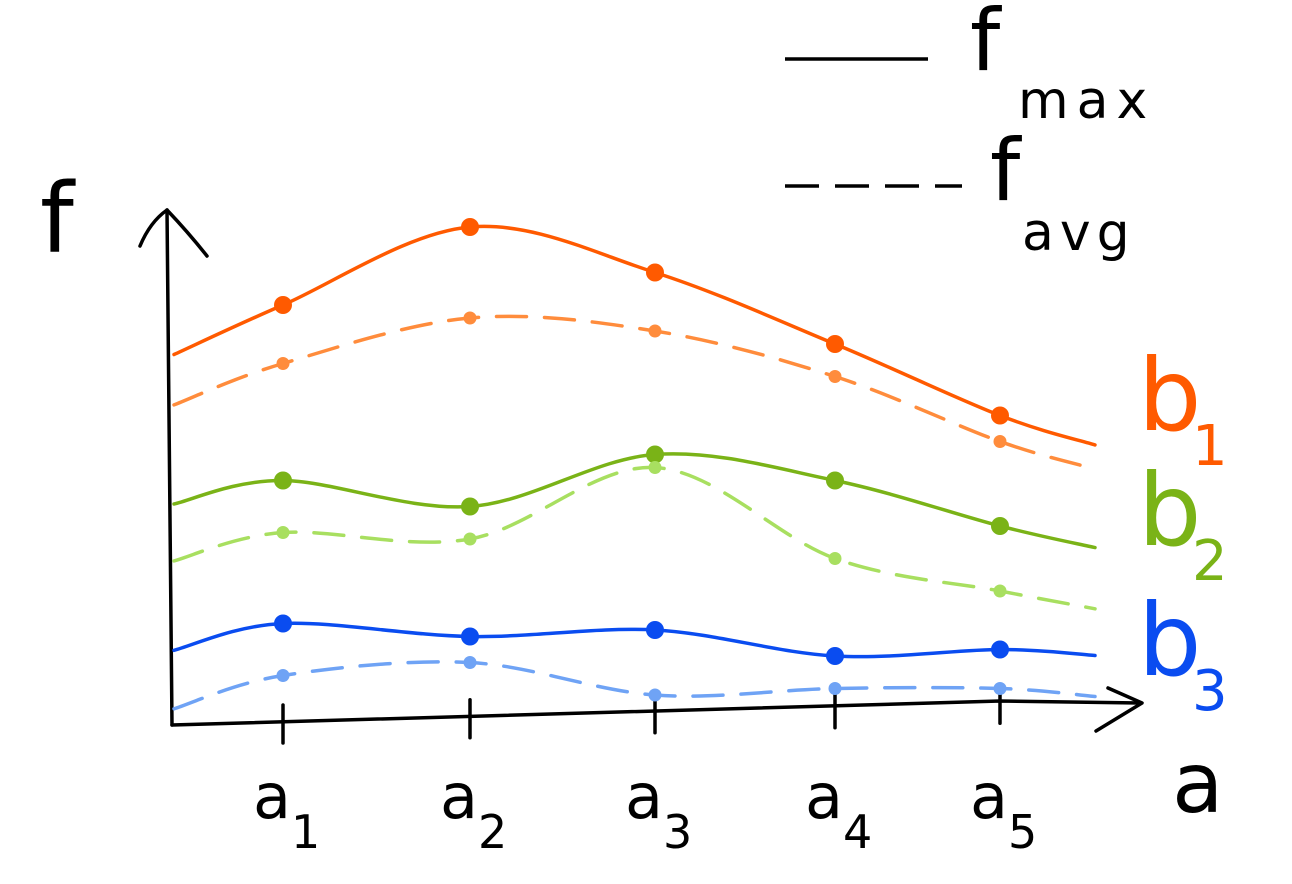 This screenshot has height=884, width=1292. I want to click on x-tick-label-subscript: 4, so click(857, 832).